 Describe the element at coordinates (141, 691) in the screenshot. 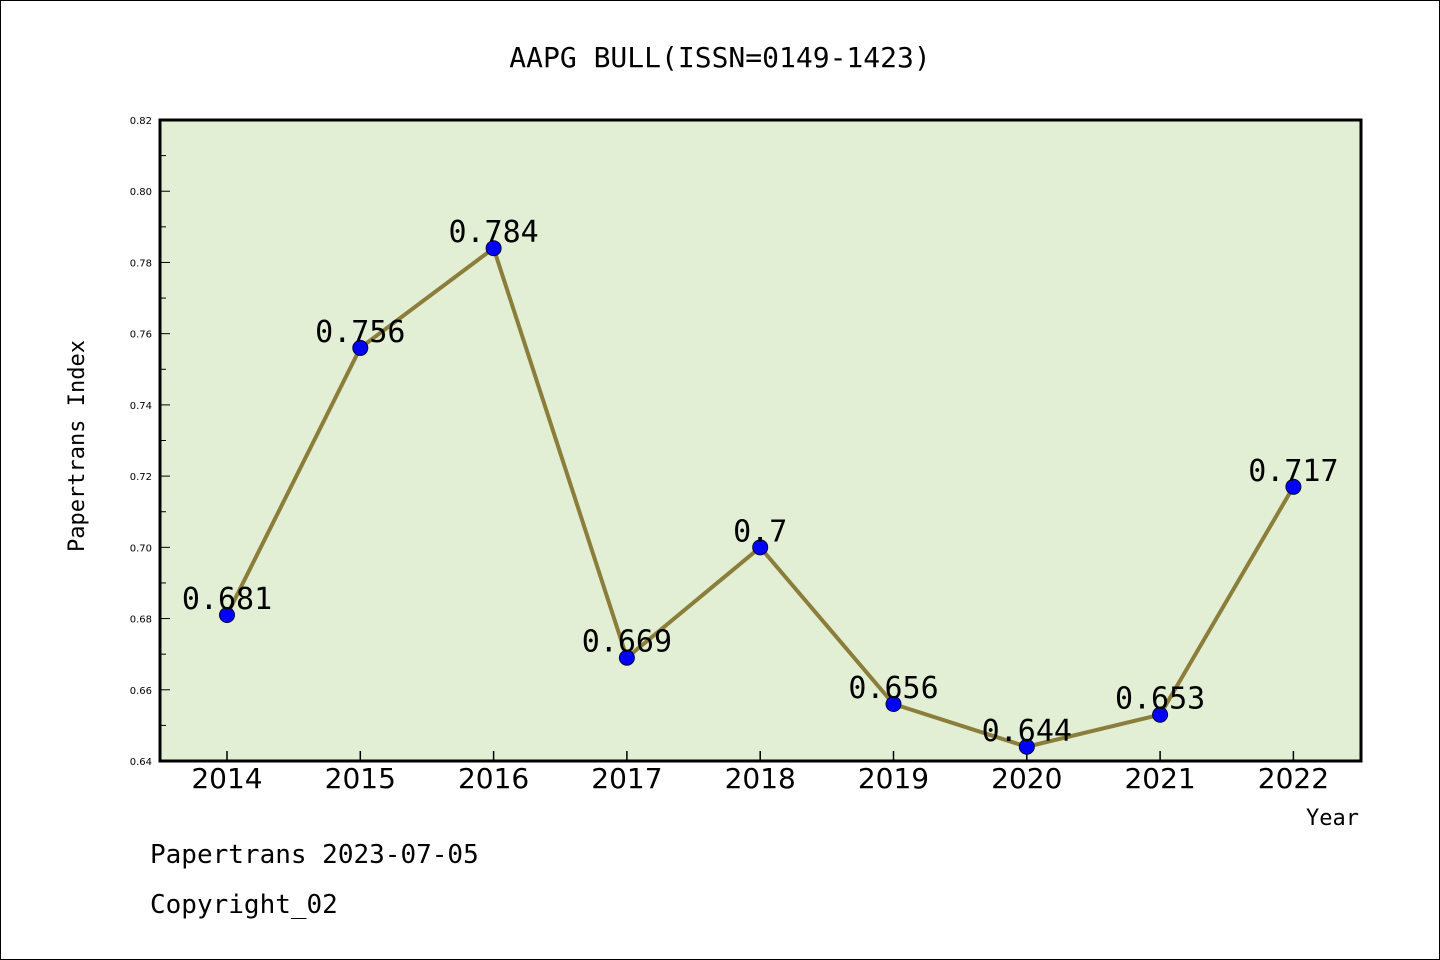

I see `y-tick-label: 0.66` at that location.